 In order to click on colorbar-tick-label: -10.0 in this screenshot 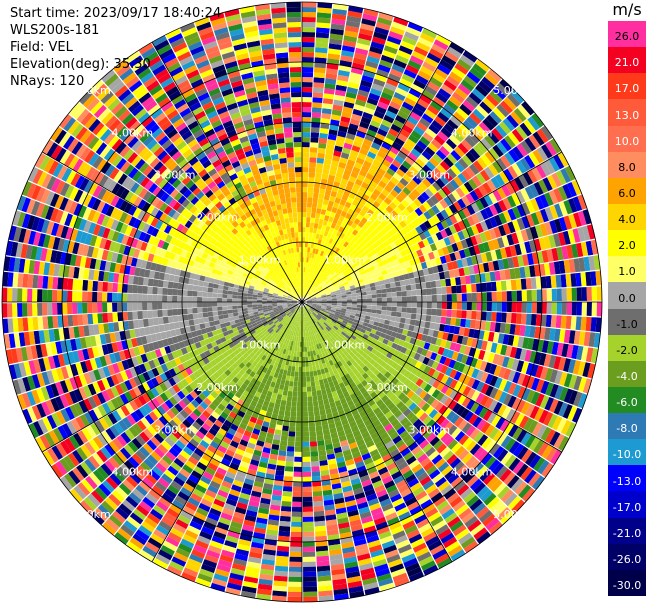, I will do `click(627, 455)`.